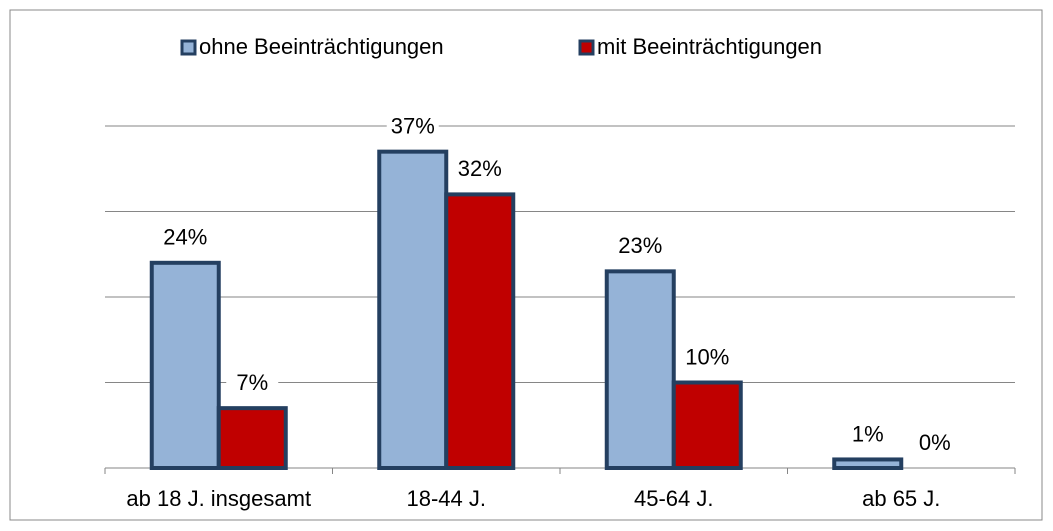  What do you see at coordinates (218, 498) in the screenshot?
I see `x-tick-label: ab 18 J. insgesamt` at bounding box center [218, 498].